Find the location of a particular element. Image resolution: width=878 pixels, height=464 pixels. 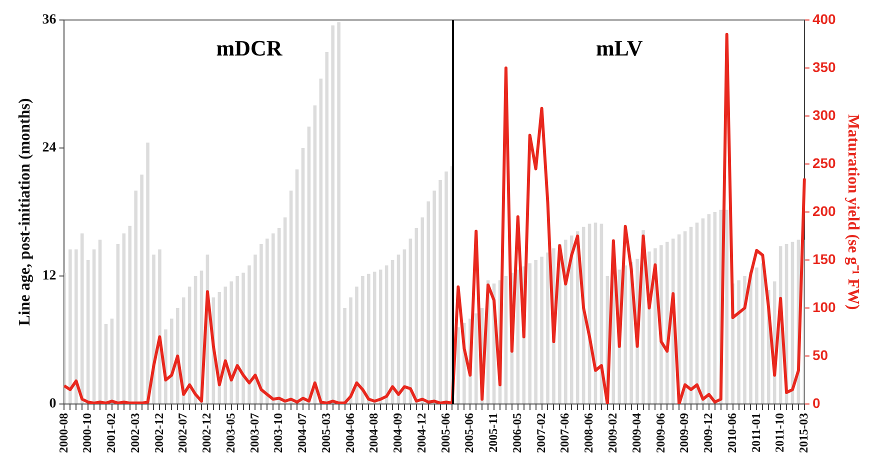

x-tick-label: 2006-05 is located at coordinates (517, 433).